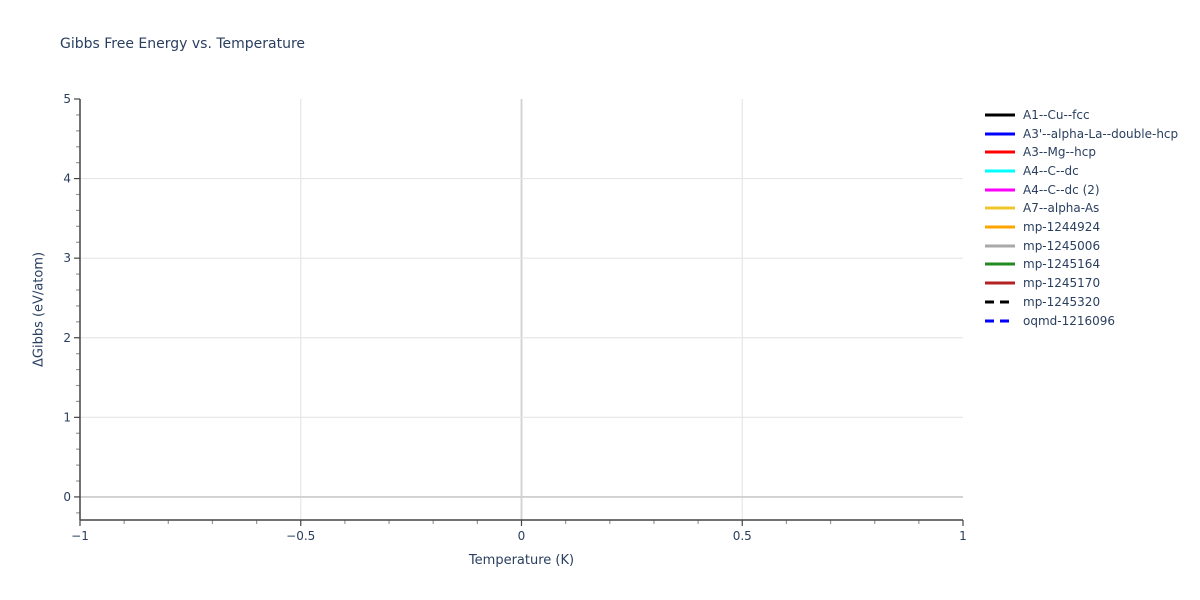 The width and height of the screenshot is (1200, 600). I want to click on y-tick-label: 4, so click(67, 179).